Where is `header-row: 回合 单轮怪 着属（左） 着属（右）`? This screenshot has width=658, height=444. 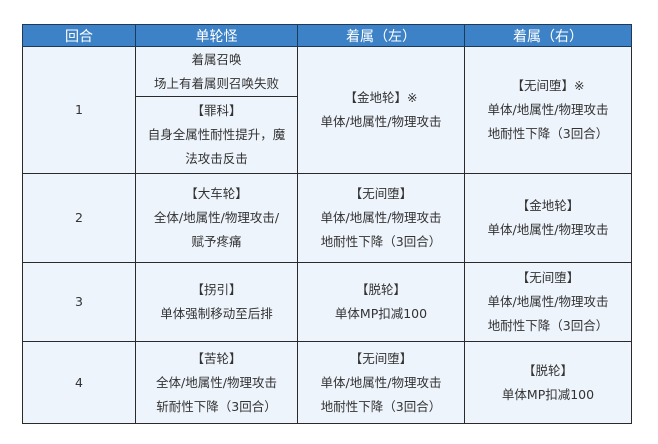 header-row: 回合 单轮怪 着属（左） 着属（右） is located at coordinates (327, 35).